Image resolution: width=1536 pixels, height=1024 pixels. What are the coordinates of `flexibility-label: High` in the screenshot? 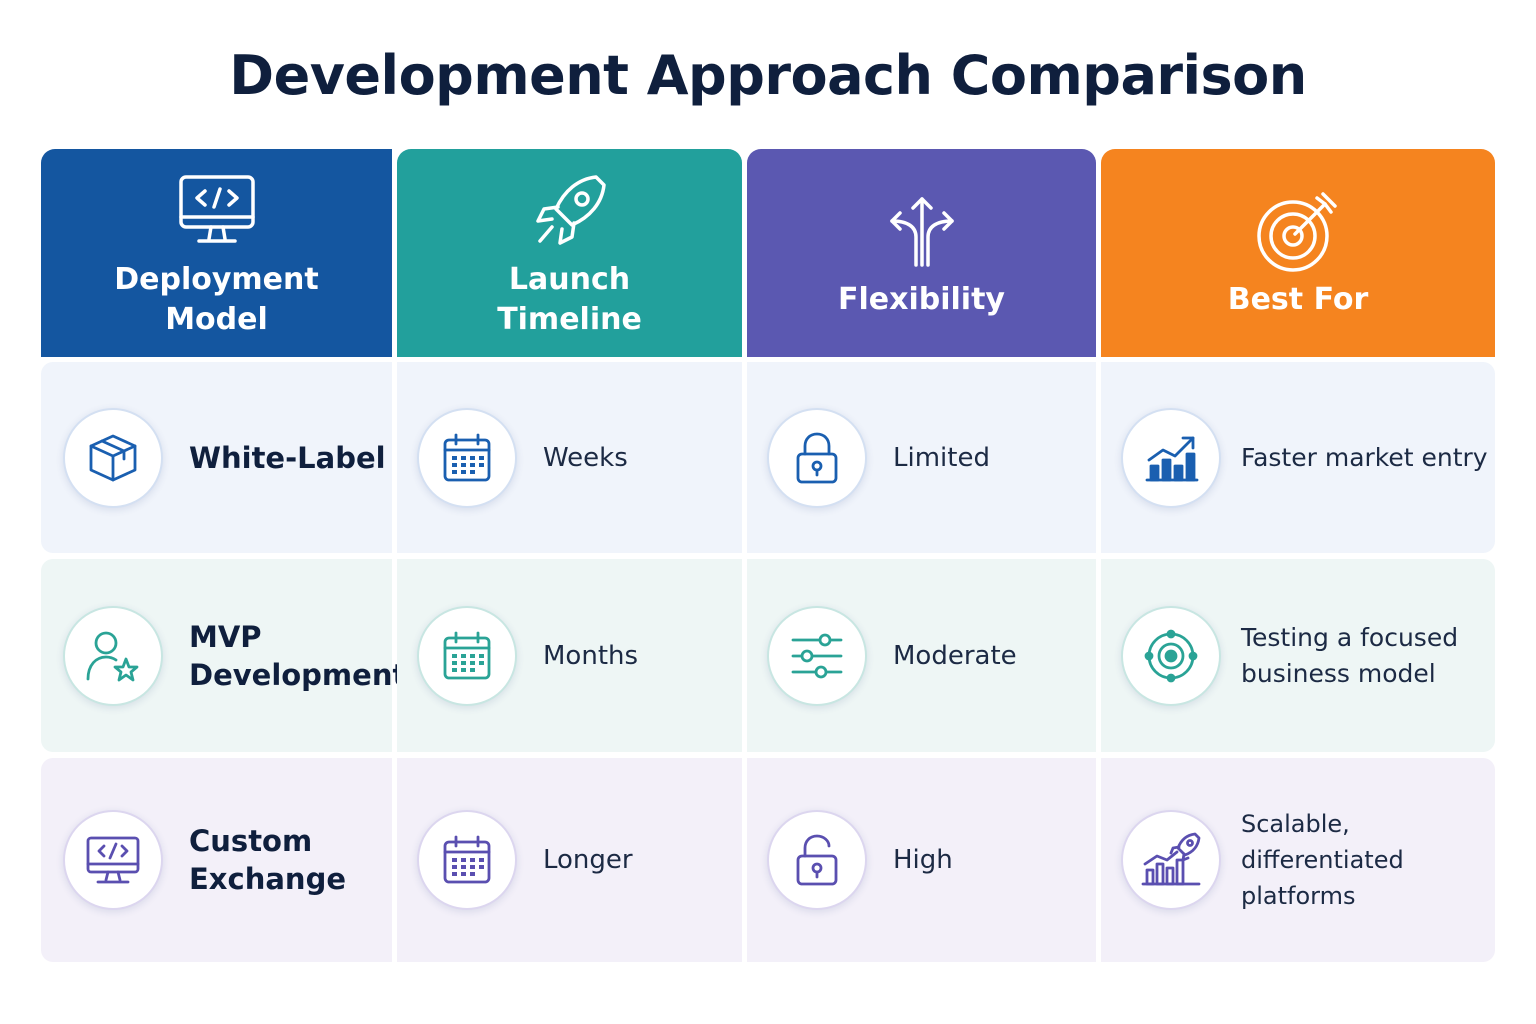 It's located at (923, 860).